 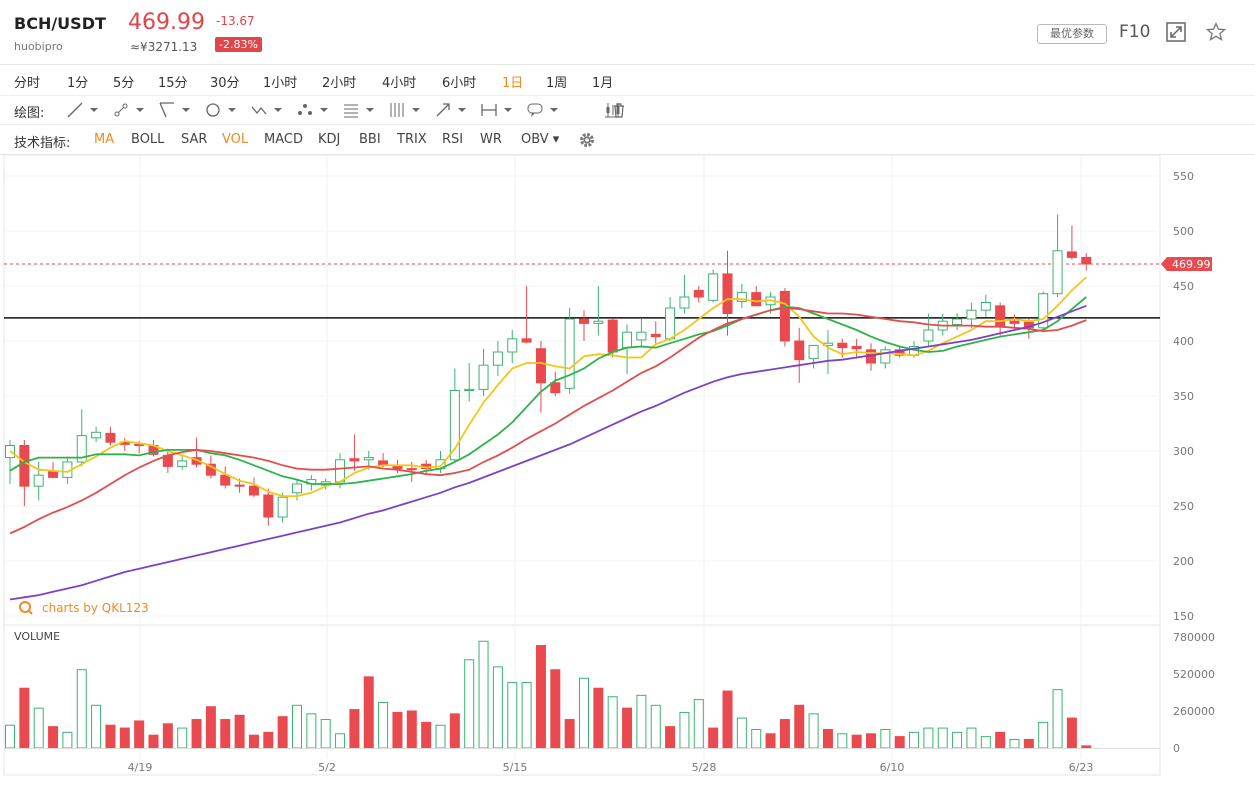 What do you see at coordinates (37, 636) in the screenshot?
I see `volume-label: VOLUME` at bounding box center [37, 636].